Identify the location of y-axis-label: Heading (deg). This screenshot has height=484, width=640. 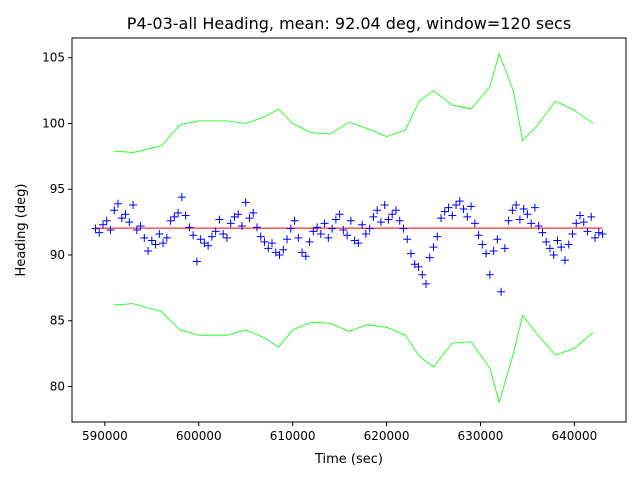
(21, 230).